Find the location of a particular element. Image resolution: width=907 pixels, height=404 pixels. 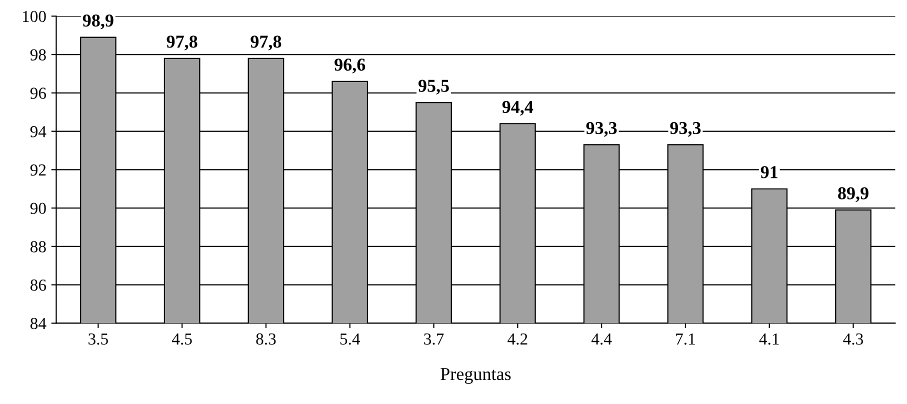

x-tick-label: 8.3 is located at coordinates (266, 339).